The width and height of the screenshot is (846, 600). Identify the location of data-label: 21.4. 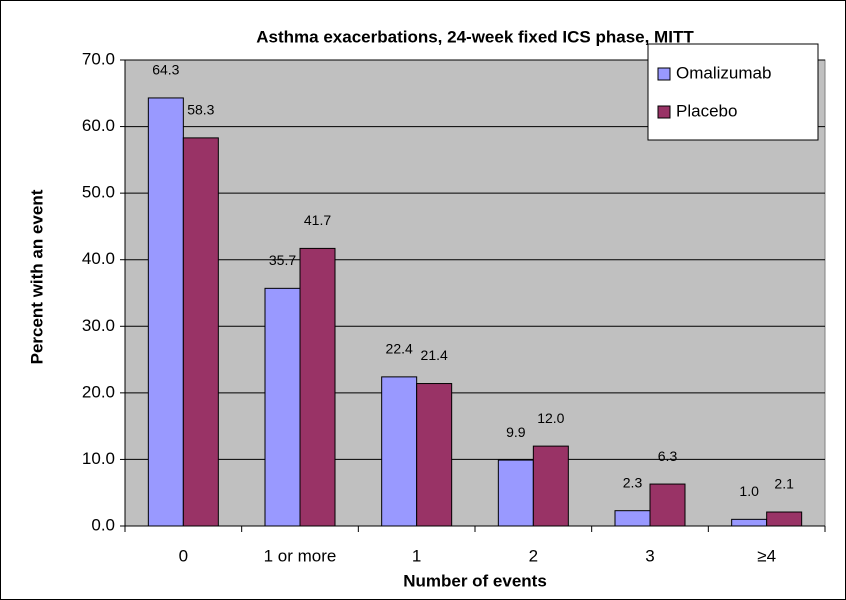
(434, 355).